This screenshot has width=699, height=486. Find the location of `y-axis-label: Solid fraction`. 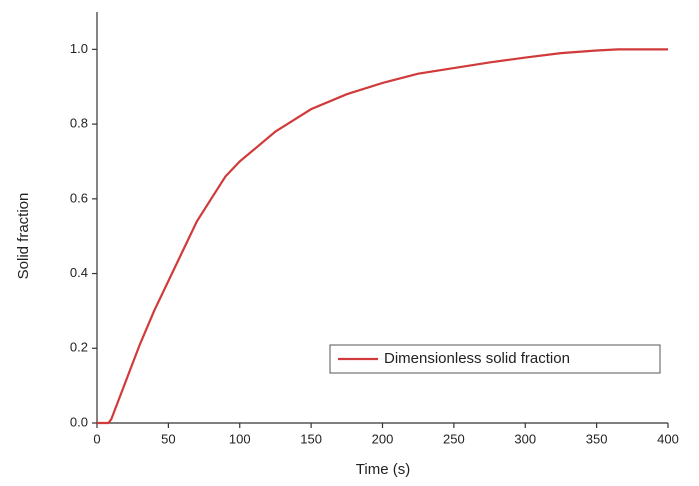

y-axis-label: Solid fraction is located at coordinates (23, 236).